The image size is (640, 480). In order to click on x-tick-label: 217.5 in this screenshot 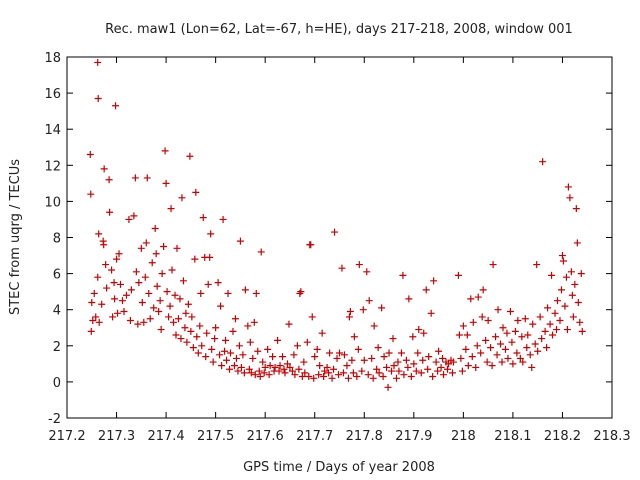, I will do `click(215, 436)`.